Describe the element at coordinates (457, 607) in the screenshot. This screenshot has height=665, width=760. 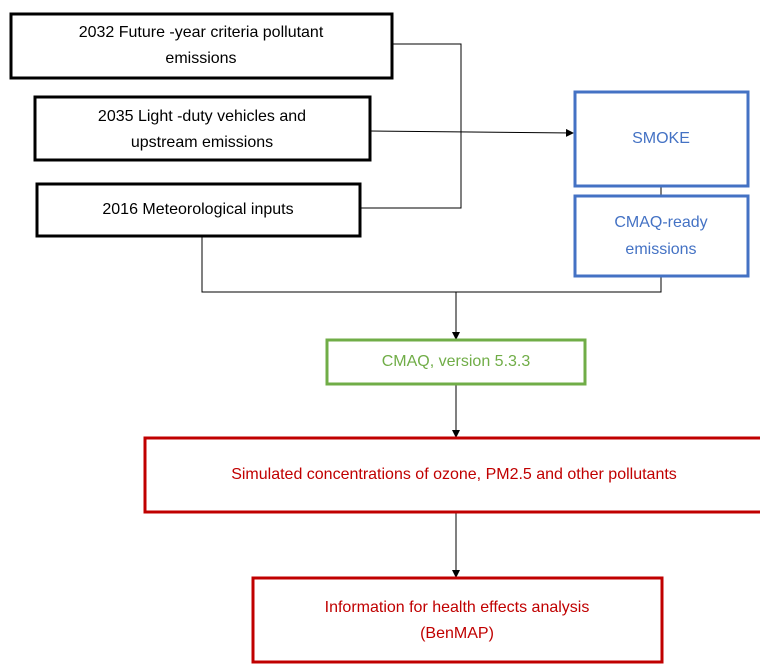
I see `node-label: Information for health effects analysis` at that location.